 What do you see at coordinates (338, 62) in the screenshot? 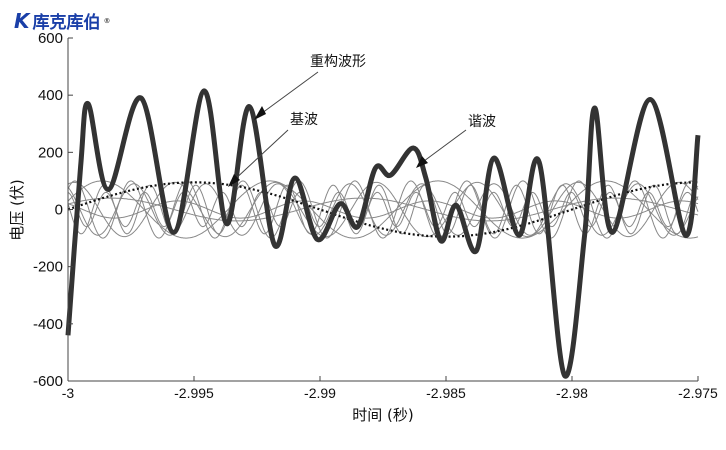
I see `annotation-reconstructed-label: 重构波形` at bounding box center [338, 62].